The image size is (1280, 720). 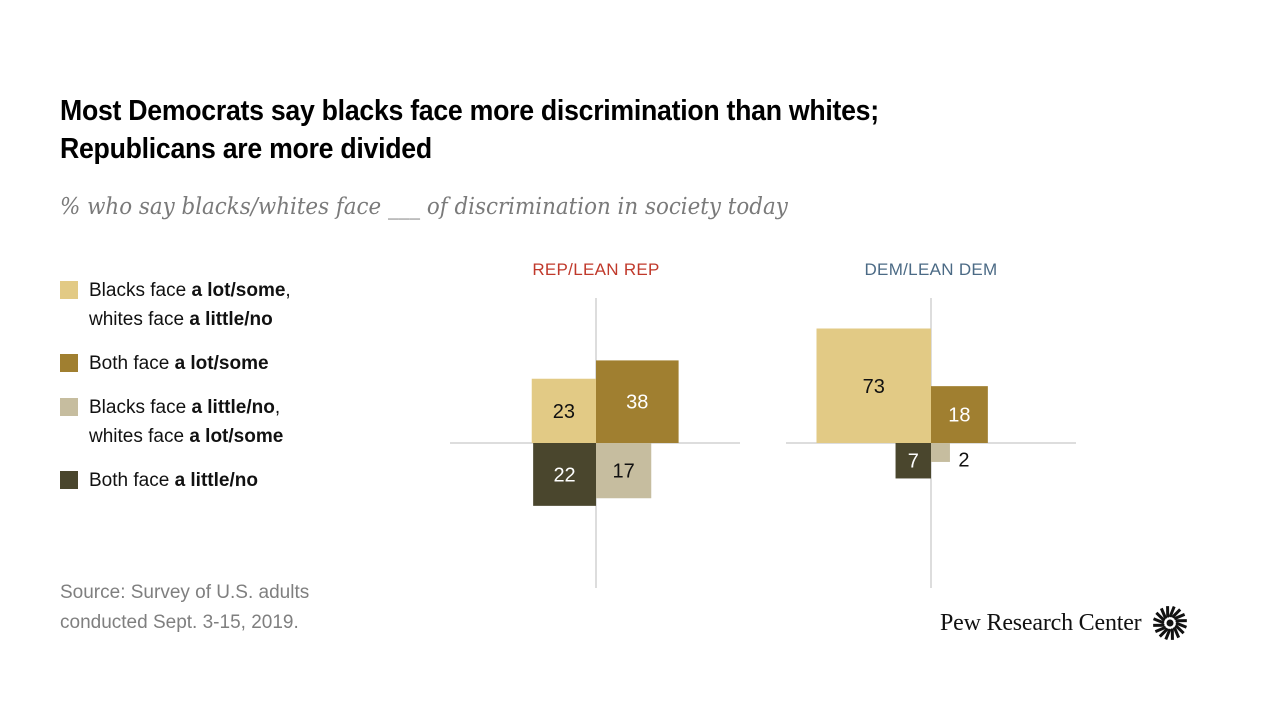 I want to click on data-label: 7, so click(x=913, y=462).